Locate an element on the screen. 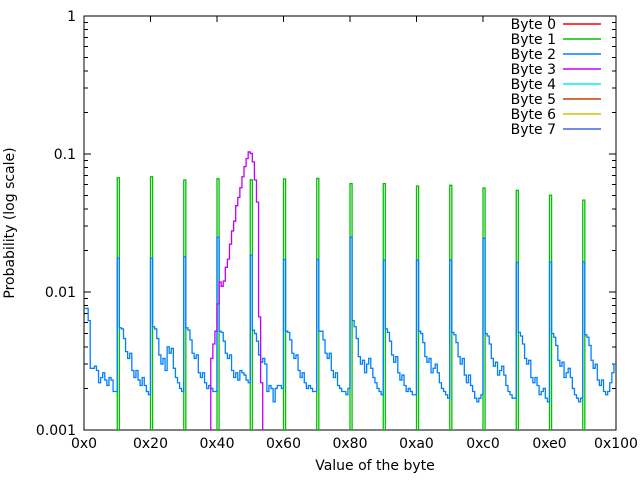 Image resolution: width=640 pixels, height=480 pixels. y-tick-label: 0.1 is located at coordinates (65, 155).